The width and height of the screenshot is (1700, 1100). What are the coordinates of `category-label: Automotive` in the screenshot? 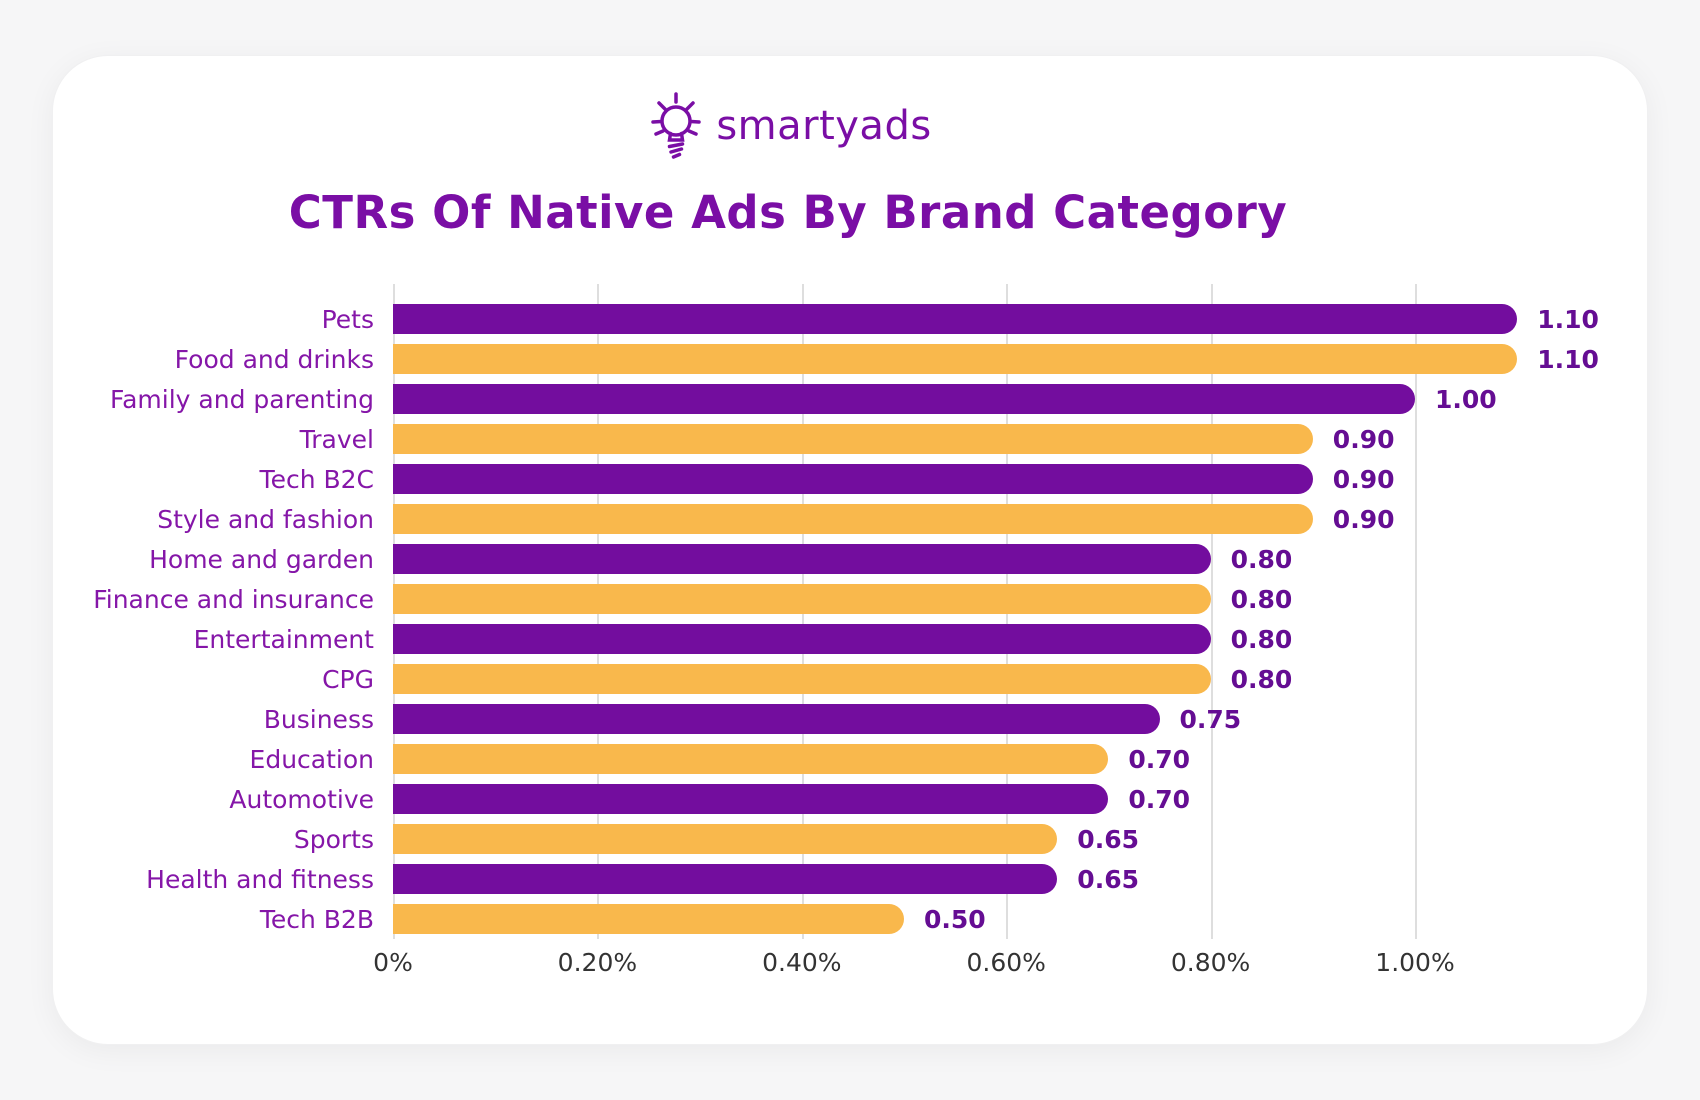 It's located at (301, 799).